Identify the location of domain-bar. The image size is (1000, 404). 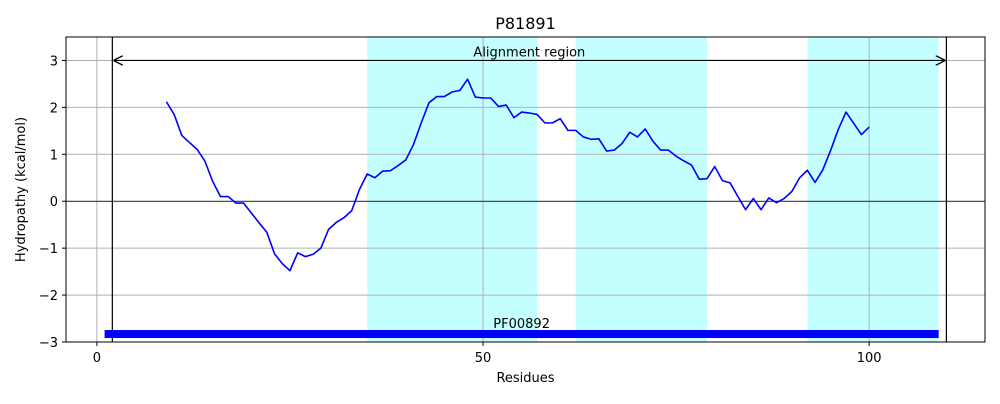
(521, 334).